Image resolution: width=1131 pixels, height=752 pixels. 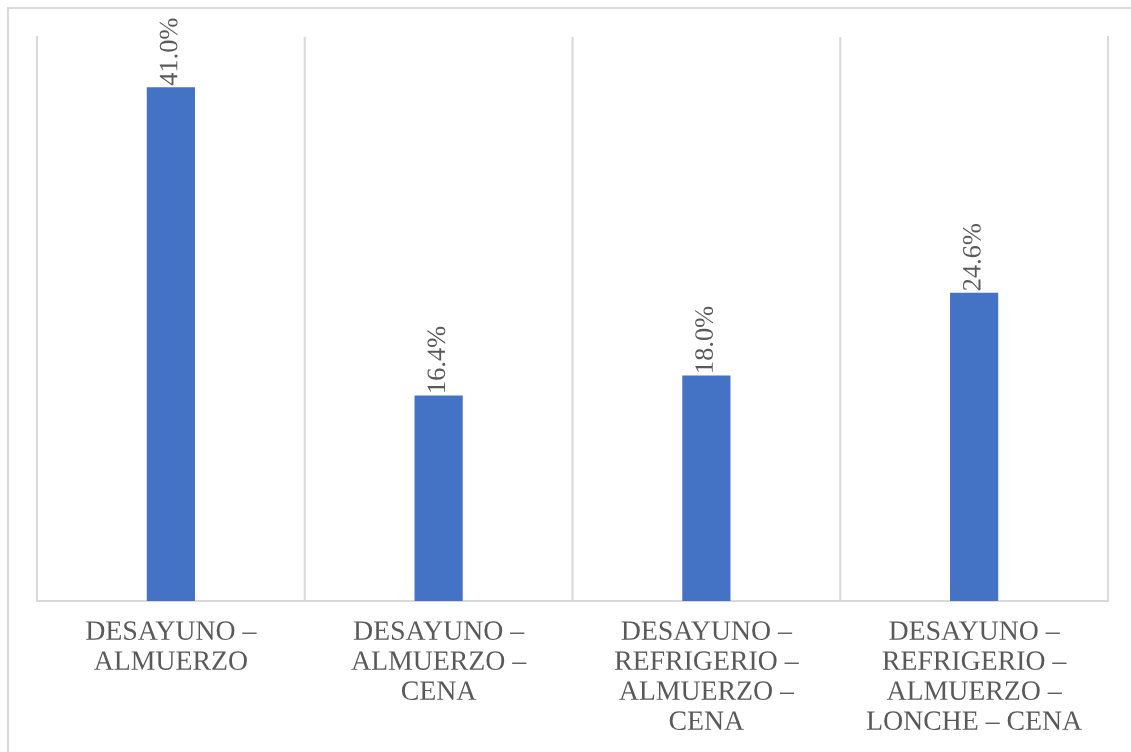 What do you see at coordinates (171, 645) in the screenshot?
I see `x-tick-label: DESAYUNO – ALMUERZO` at bounding box center [171, 645].